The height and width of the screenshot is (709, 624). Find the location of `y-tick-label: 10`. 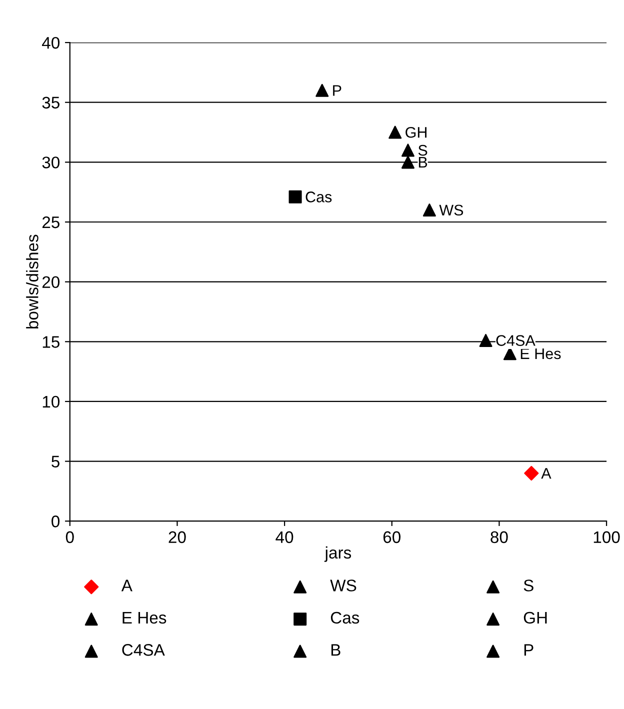

y-tick-label: 10 is located at coordinates (51, 402).